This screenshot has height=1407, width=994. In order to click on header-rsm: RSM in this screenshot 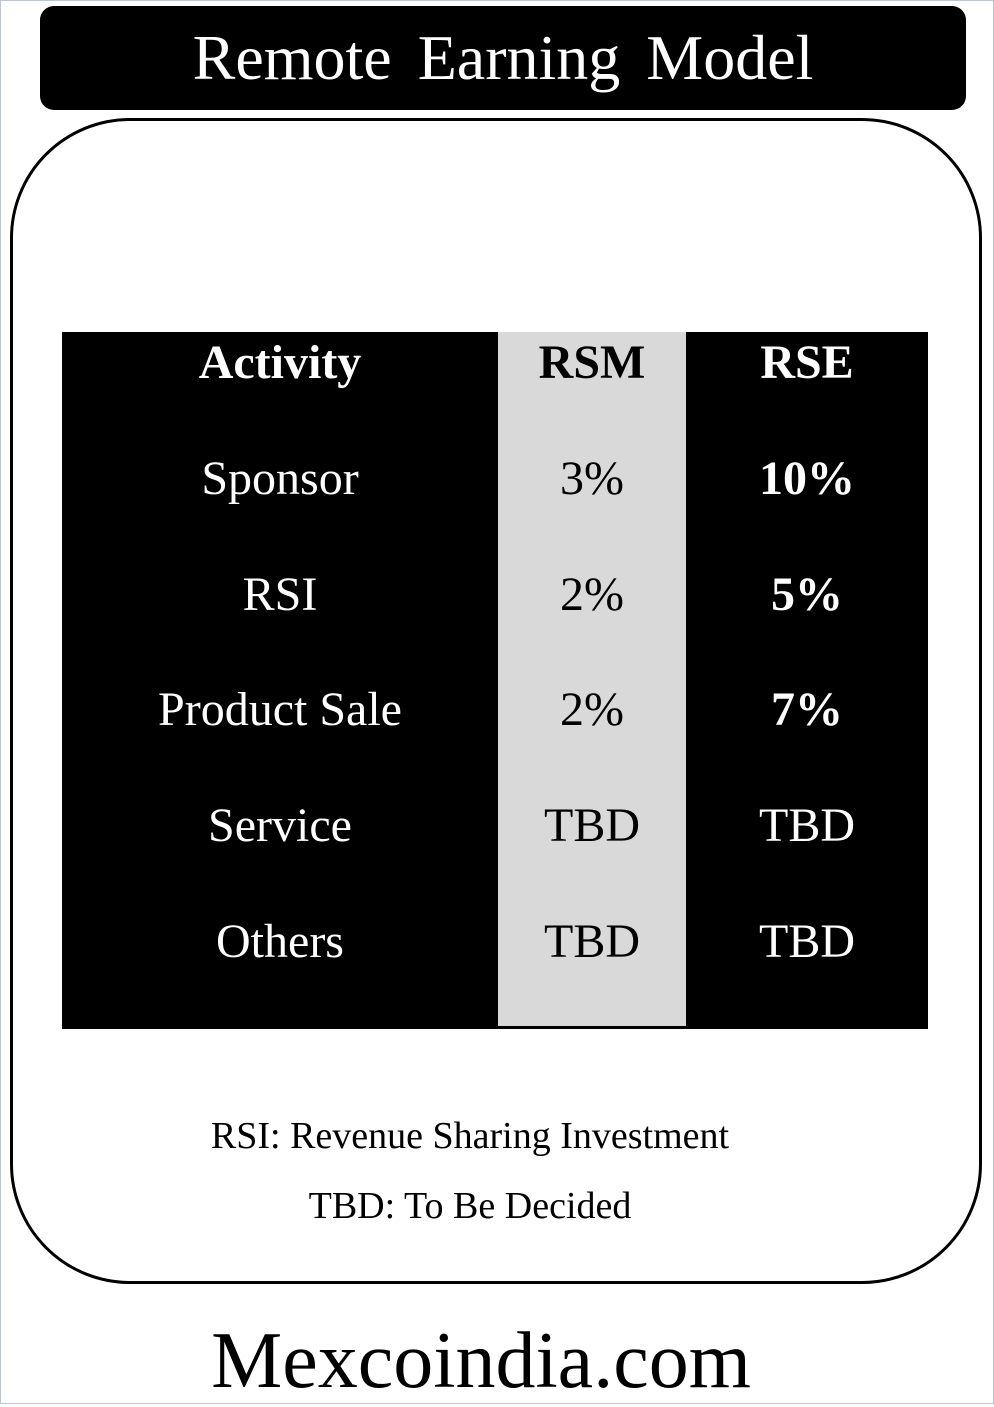, I will do `click(592, 362)`.